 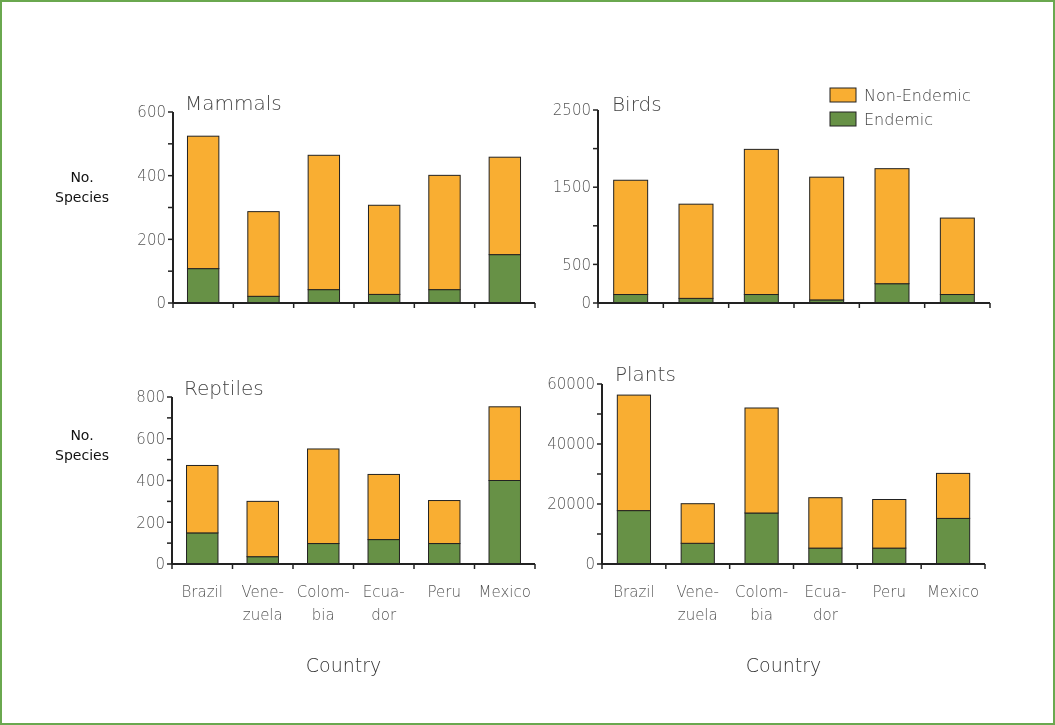 I want to click on y-tick-label: 20000, so click(x=571, y=504).